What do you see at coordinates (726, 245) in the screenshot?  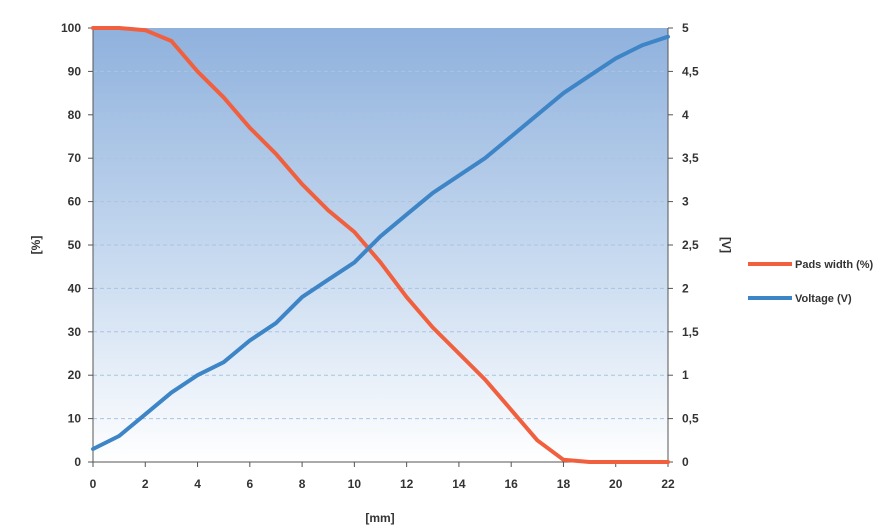 I see `y-right-axis-title: [V]` at bounding box center [726, 245].